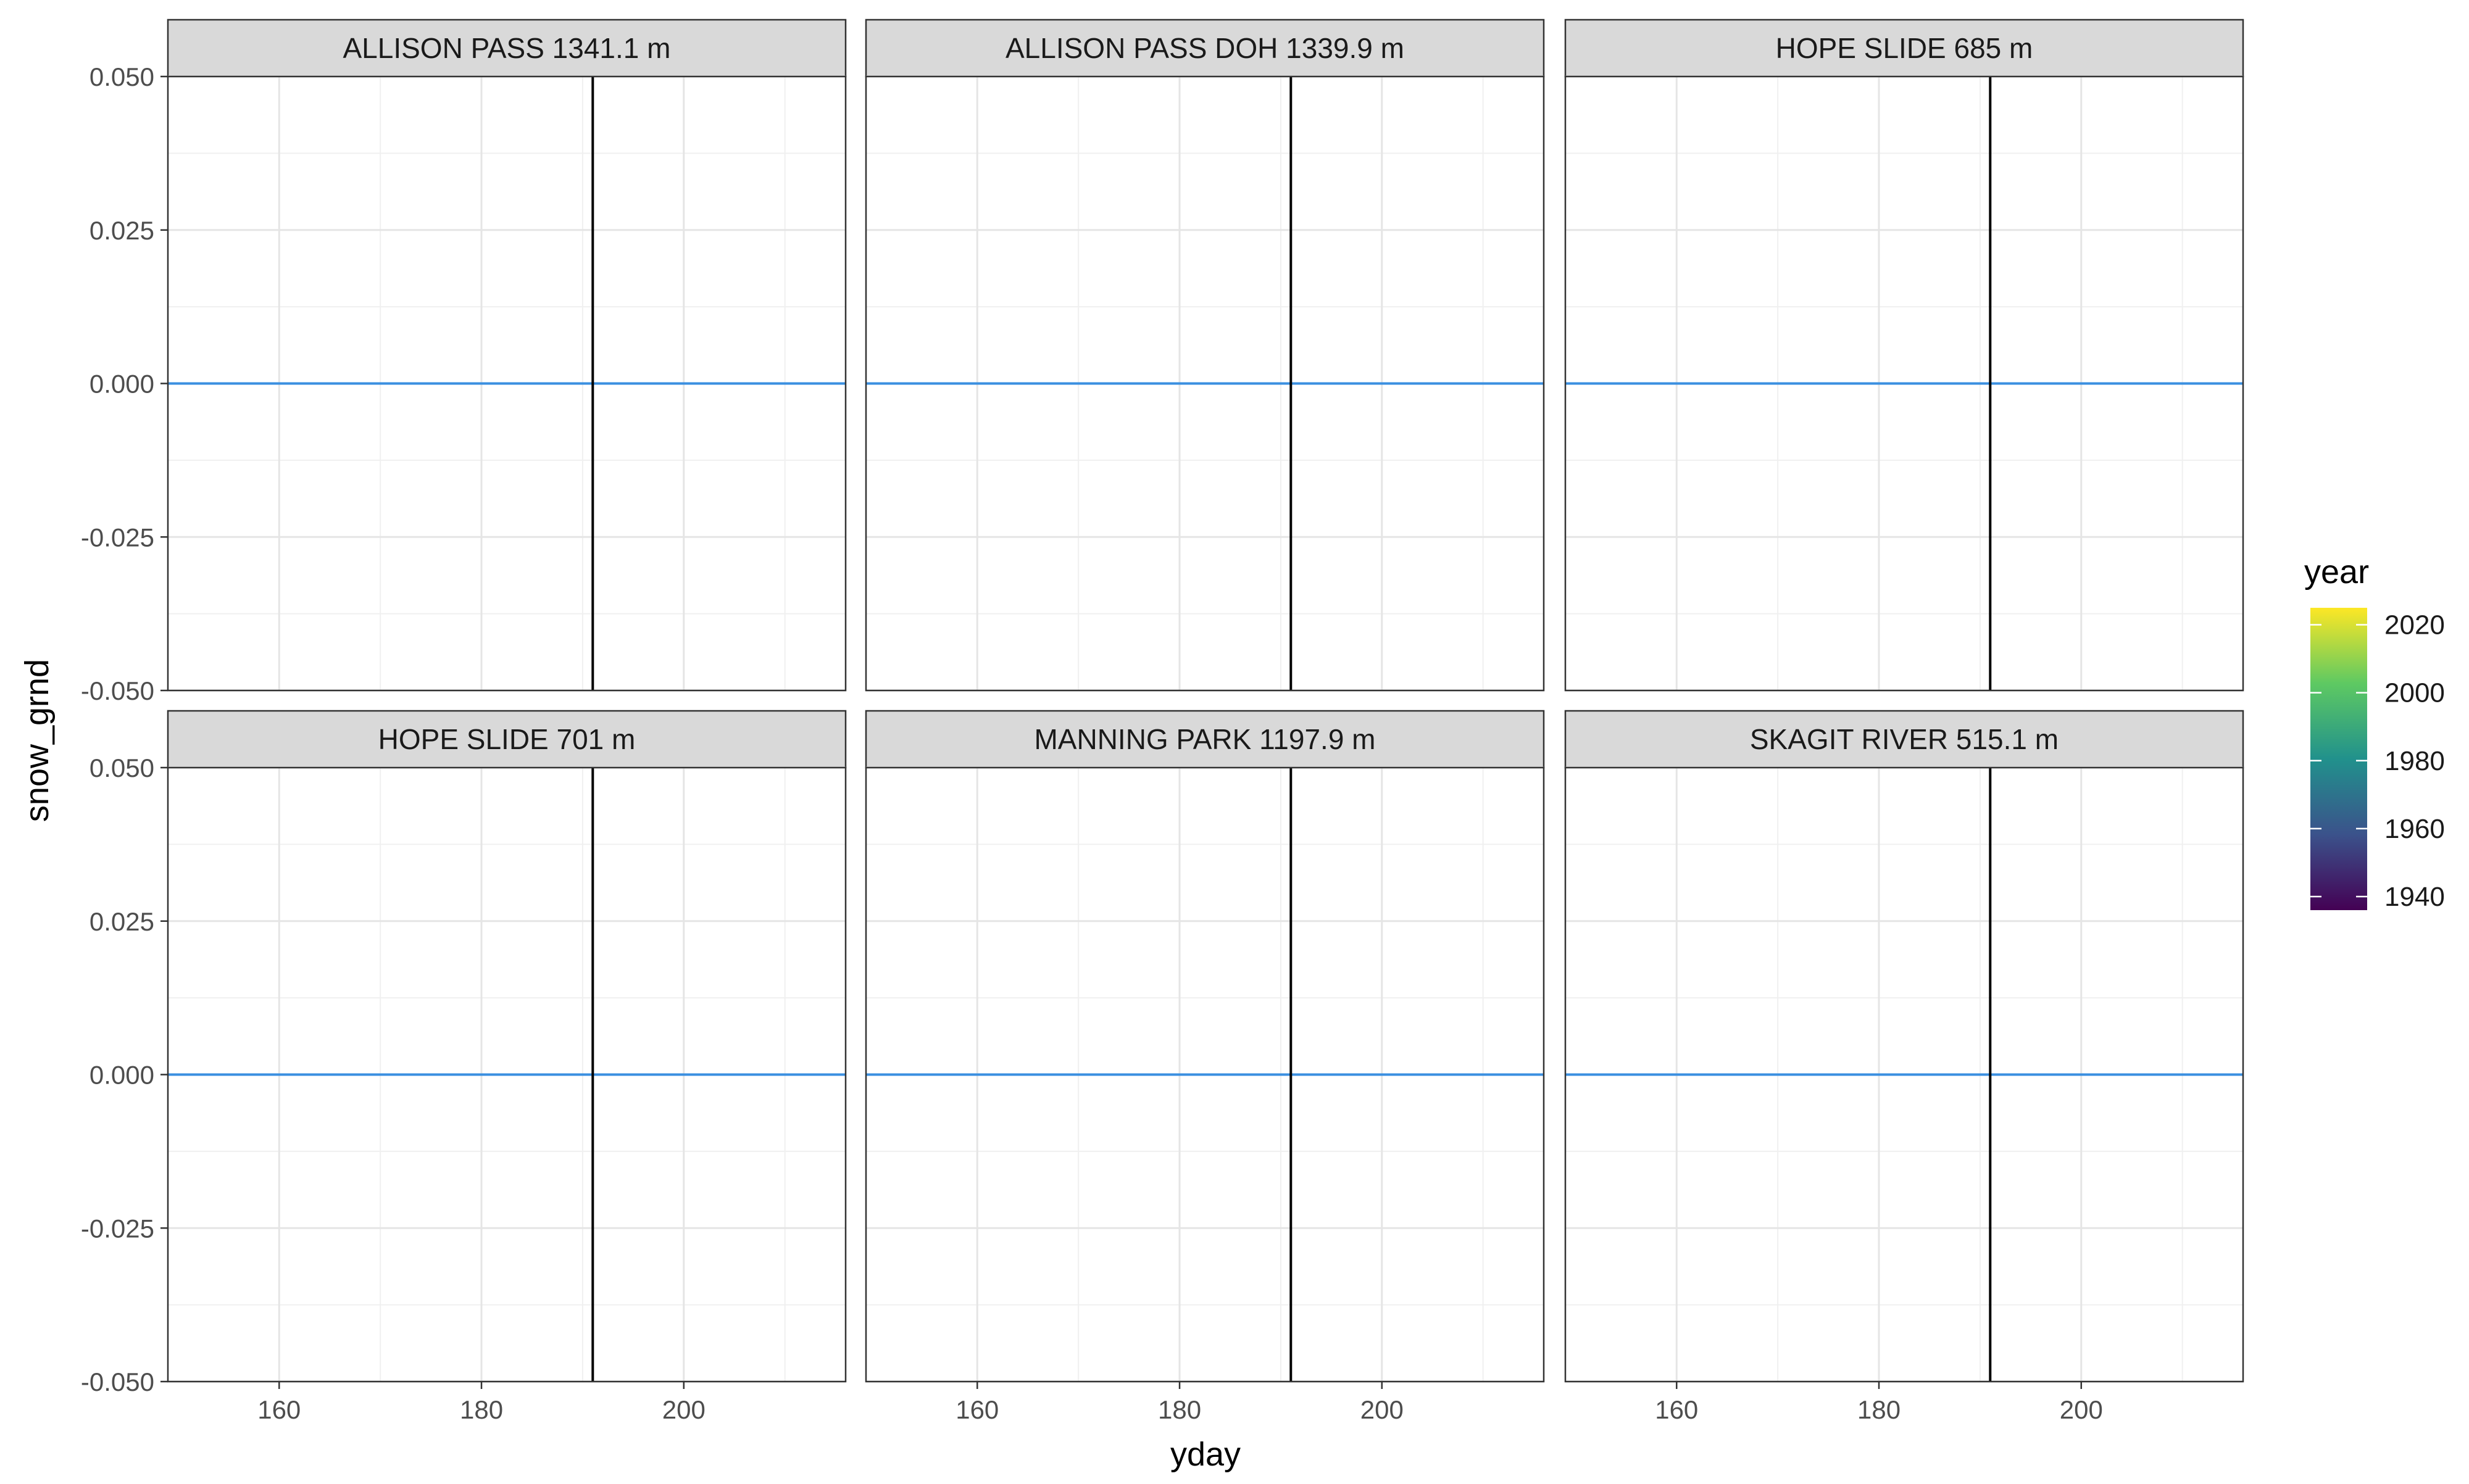  Describe the element at coordinates (1904, 739) in the screenshot. I see `facet-title: SKAGIT RIVER 515.1 m` at that location.